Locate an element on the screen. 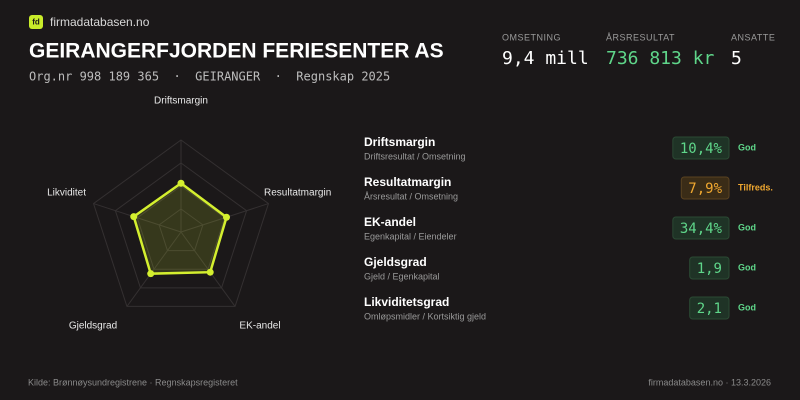 The image size is (800, 400). stat-value: 5 is located at coordinates (736, 58).